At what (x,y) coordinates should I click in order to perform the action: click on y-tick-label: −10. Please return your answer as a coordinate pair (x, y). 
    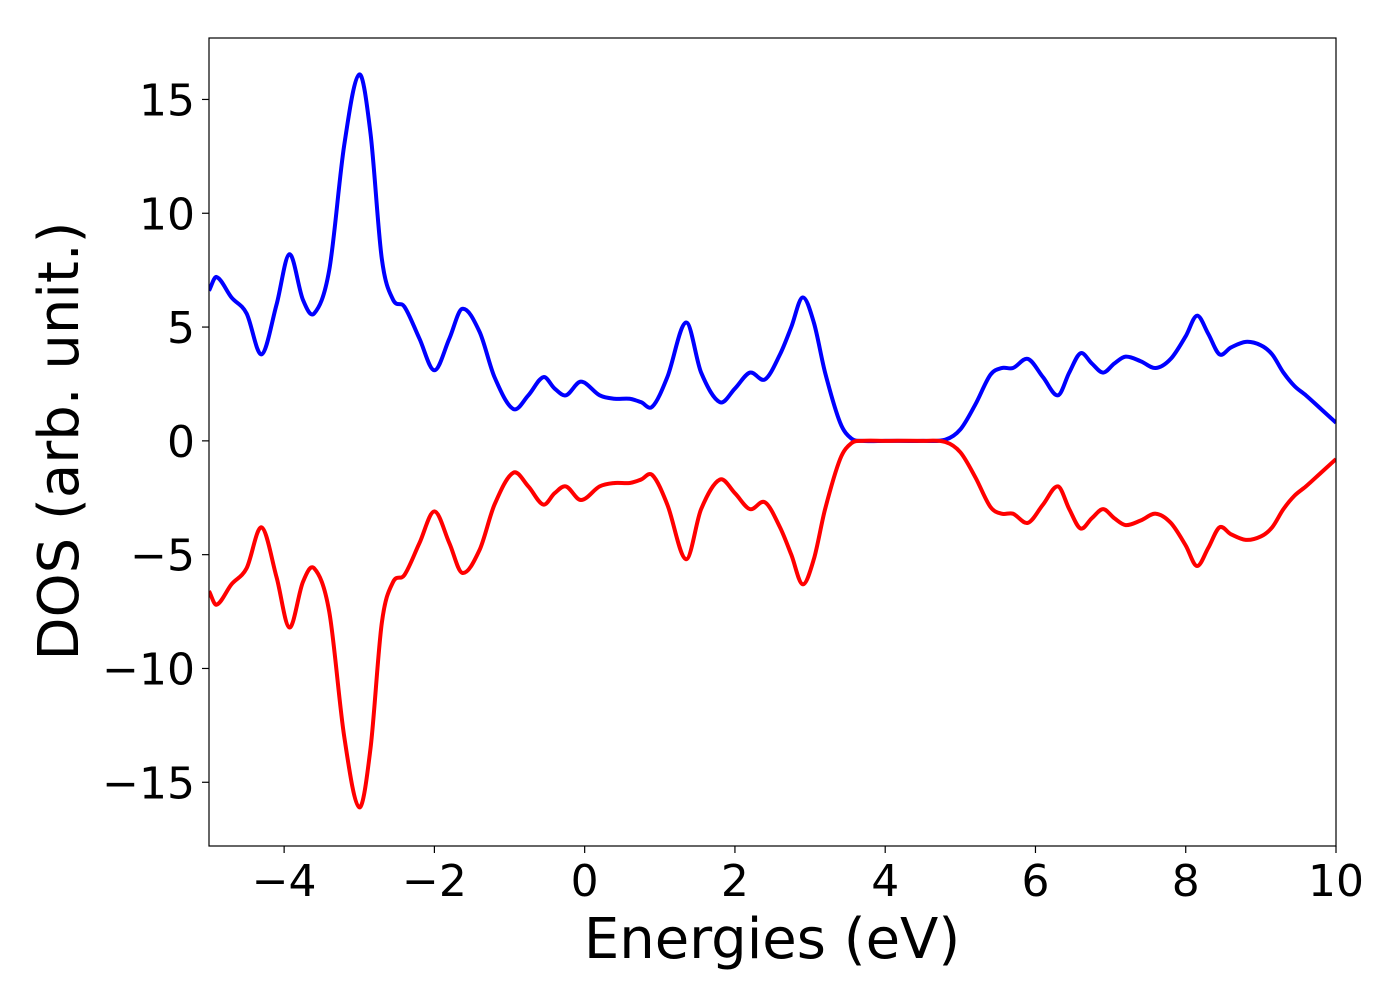
    Looking at the image, I should click on (148, 669).